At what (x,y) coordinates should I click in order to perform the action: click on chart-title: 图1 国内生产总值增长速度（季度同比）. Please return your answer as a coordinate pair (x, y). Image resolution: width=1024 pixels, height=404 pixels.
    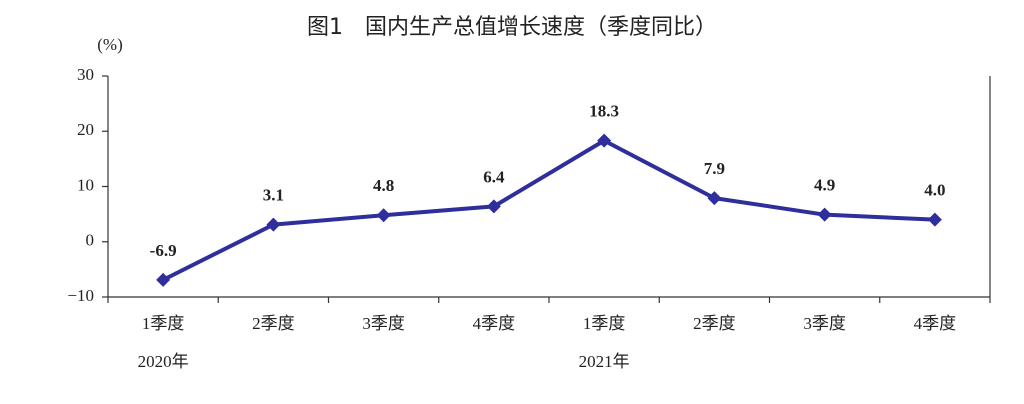
    Looking at the image, I should click on (512, 27).